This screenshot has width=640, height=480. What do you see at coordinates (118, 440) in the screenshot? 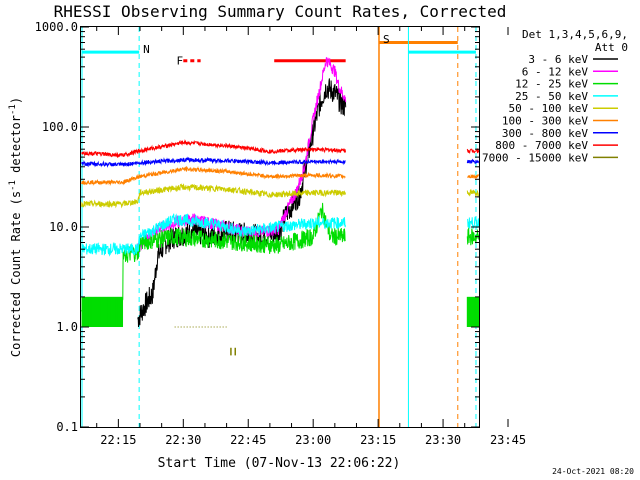
I see `x-tick-label: 22:15` at bounding box center [118, 440].